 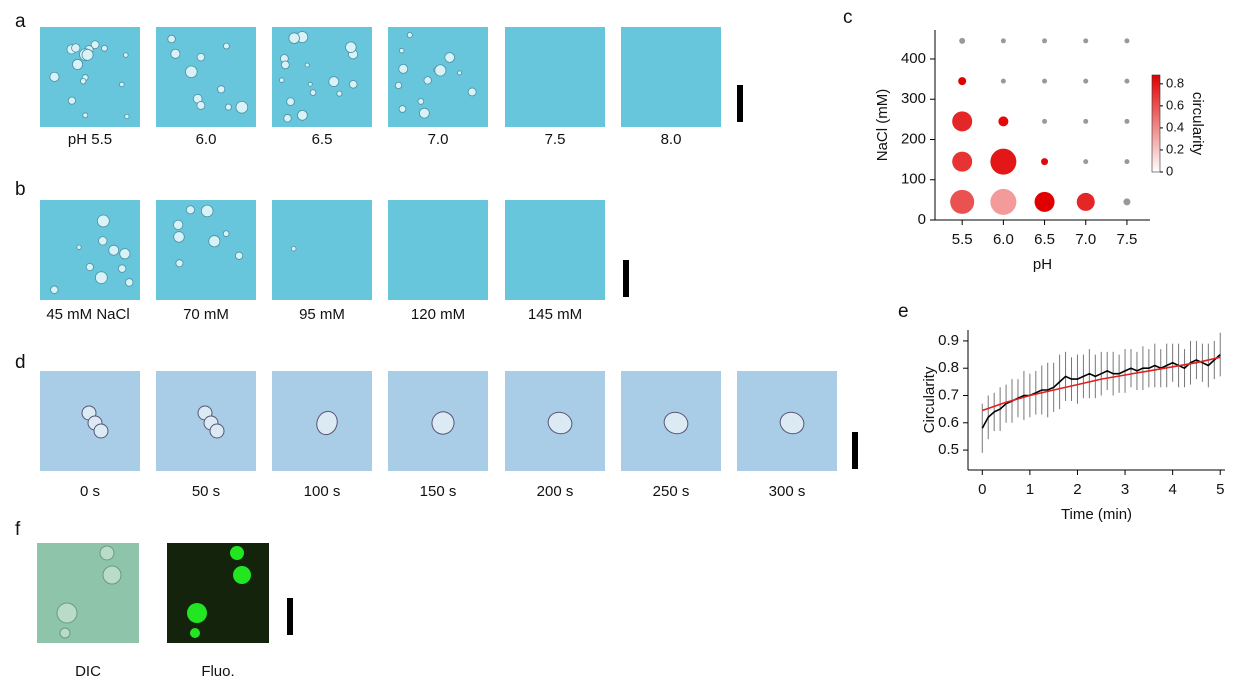 I want to click on image-label: pH 5.5, so click(x=90, y=139).